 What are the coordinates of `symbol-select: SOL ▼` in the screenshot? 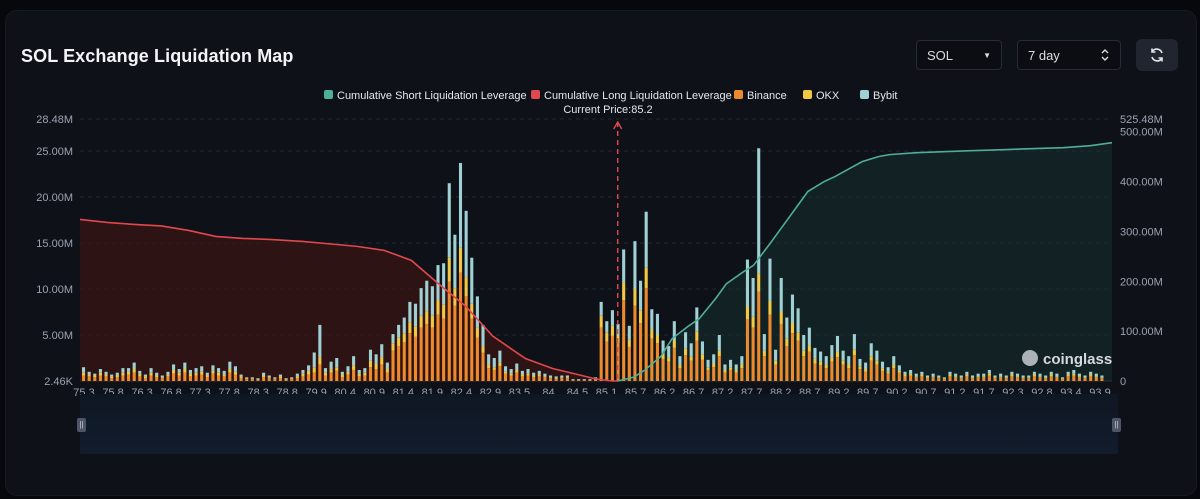 It's located at (959, 55).